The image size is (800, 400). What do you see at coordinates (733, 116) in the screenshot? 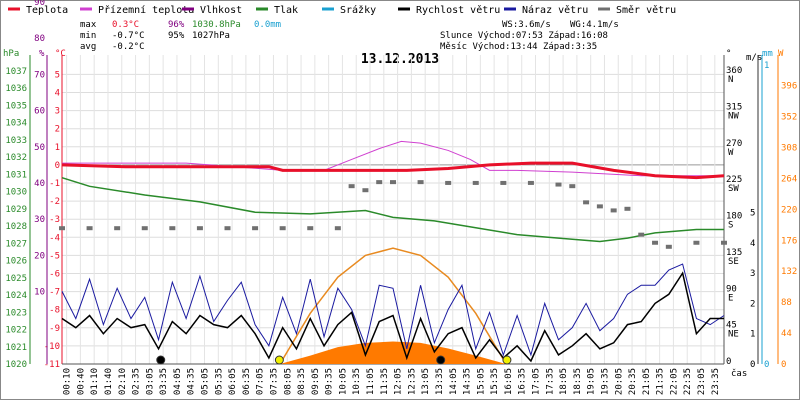
I see `tick-label-dir-cardinal: NW` at bounding box center [733, 116].